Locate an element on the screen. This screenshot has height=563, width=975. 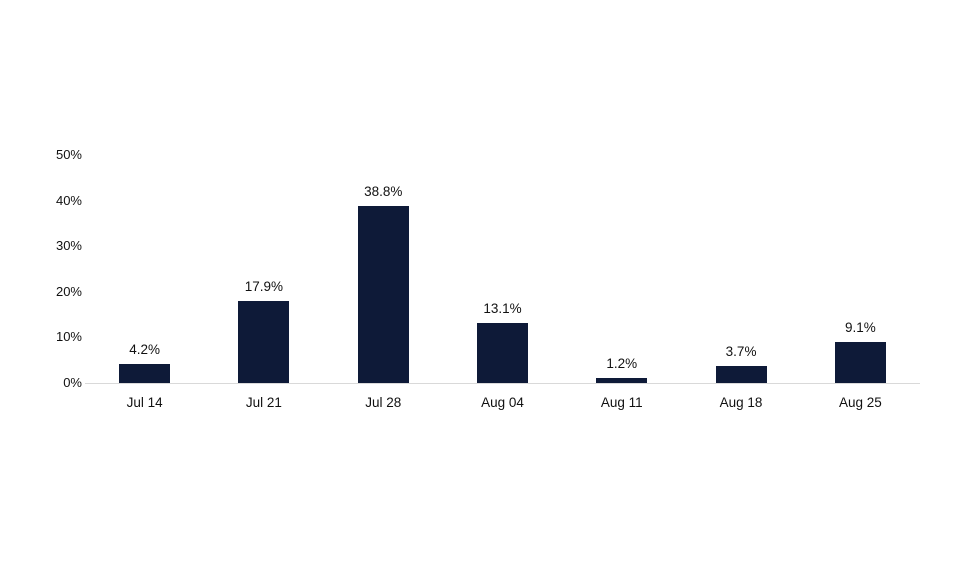
bar-value-label: 38.8% is located at coordinates (383, 192).